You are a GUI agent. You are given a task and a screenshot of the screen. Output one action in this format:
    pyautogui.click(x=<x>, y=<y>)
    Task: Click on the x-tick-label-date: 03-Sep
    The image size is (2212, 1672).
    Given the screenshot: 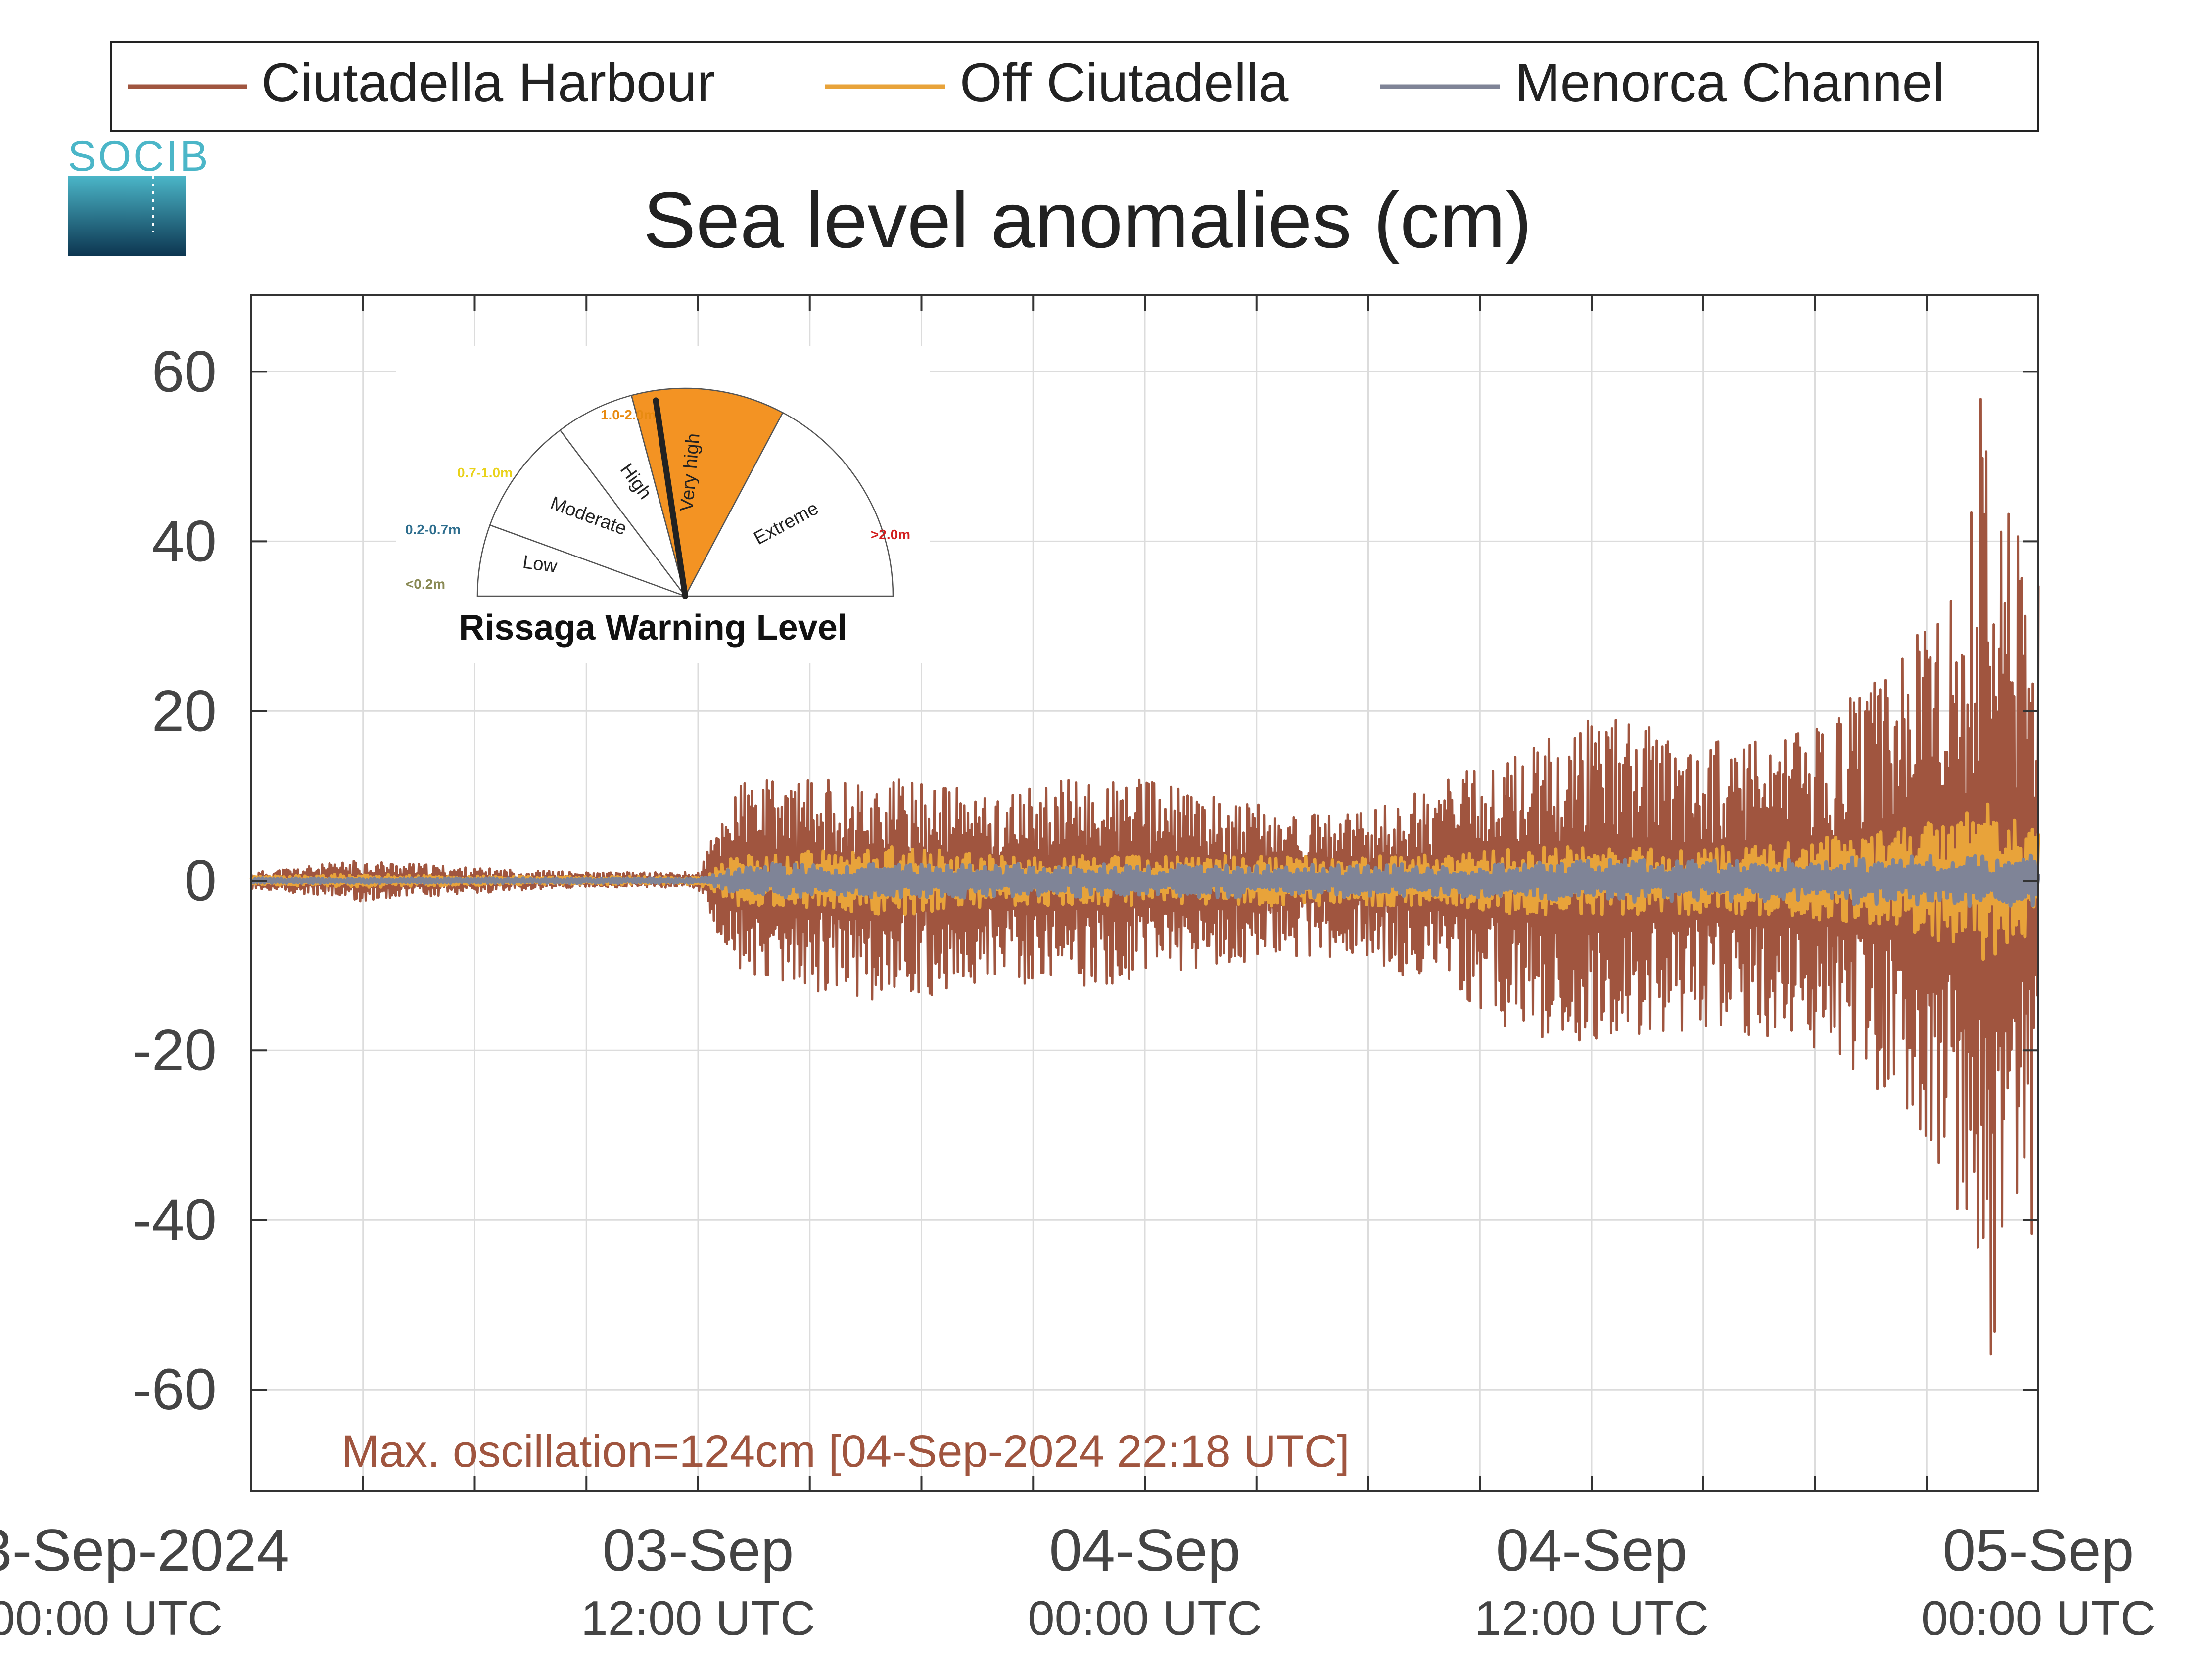 What is the action you would take?
    pyautogui.click(x=699, y=1550)
    